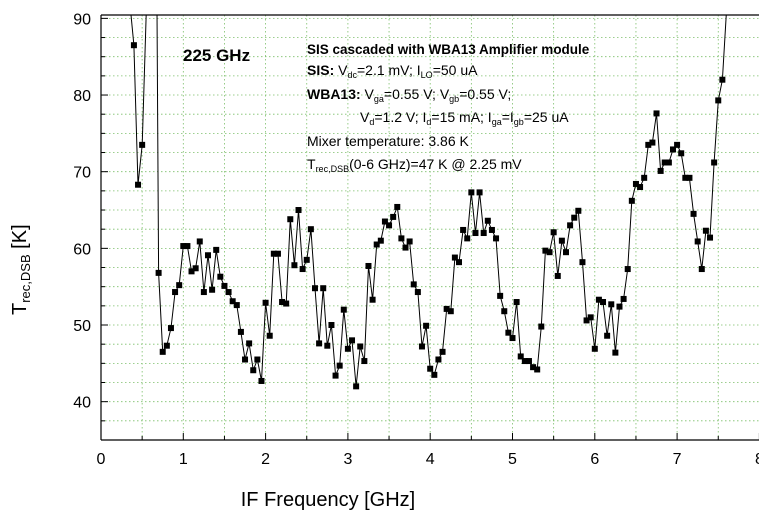 The height and width of the screenshot is (512, 759). What do you see at coordinates (430, 459) in the screenshot?
I see `x-tick-label: 4` at bounding box center [430, 459].